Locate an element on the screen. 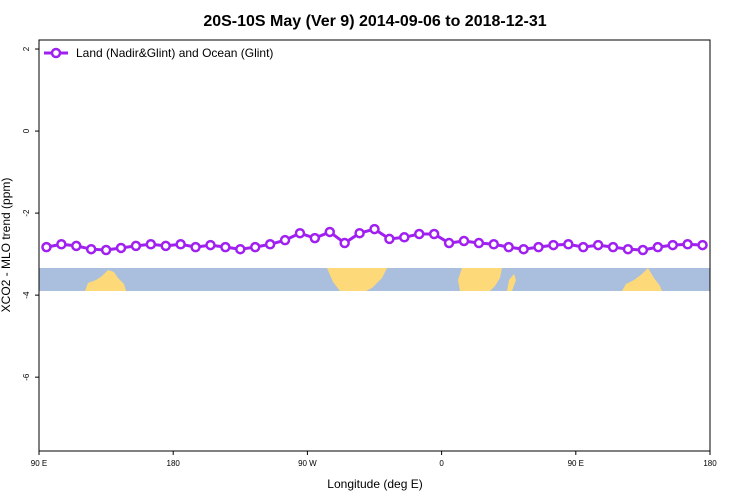  legend-label: Land (Nadir&Glint) and Ocean (Glint) is located at coordinates (174, 53).